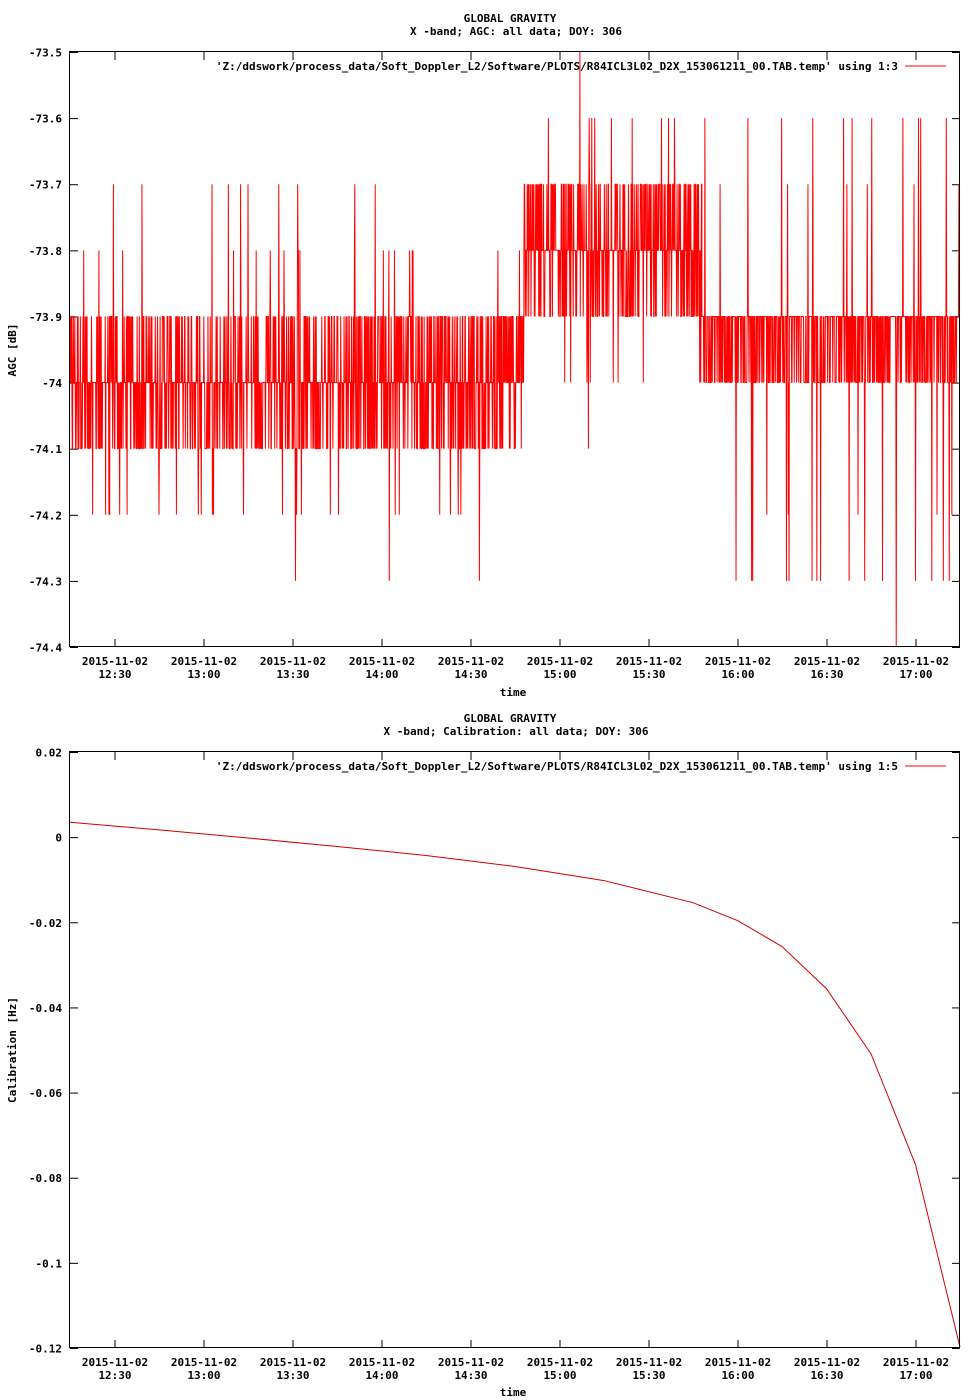  Describe the element at coordinates (45, 515) in the screenshot. I see `y-tick-label: -74.2` at that location.